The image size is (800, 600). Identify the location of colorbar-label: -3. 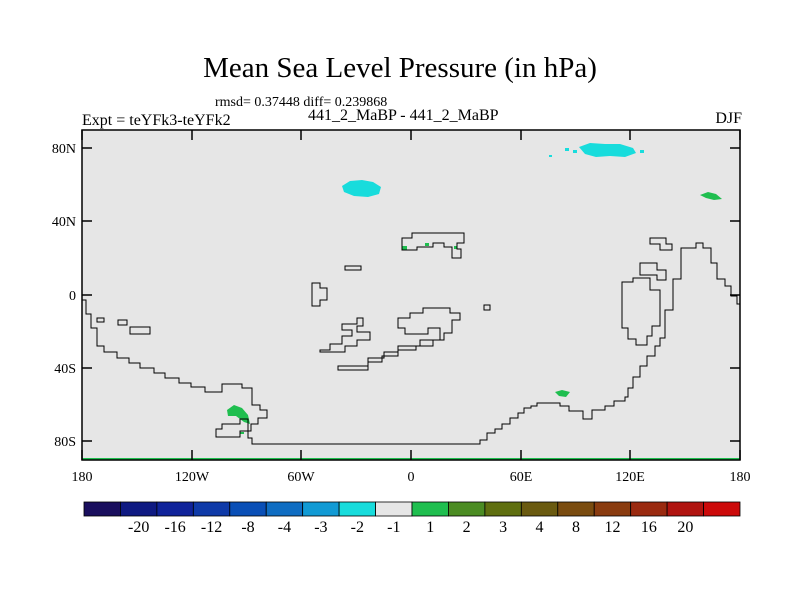
(320, 527).